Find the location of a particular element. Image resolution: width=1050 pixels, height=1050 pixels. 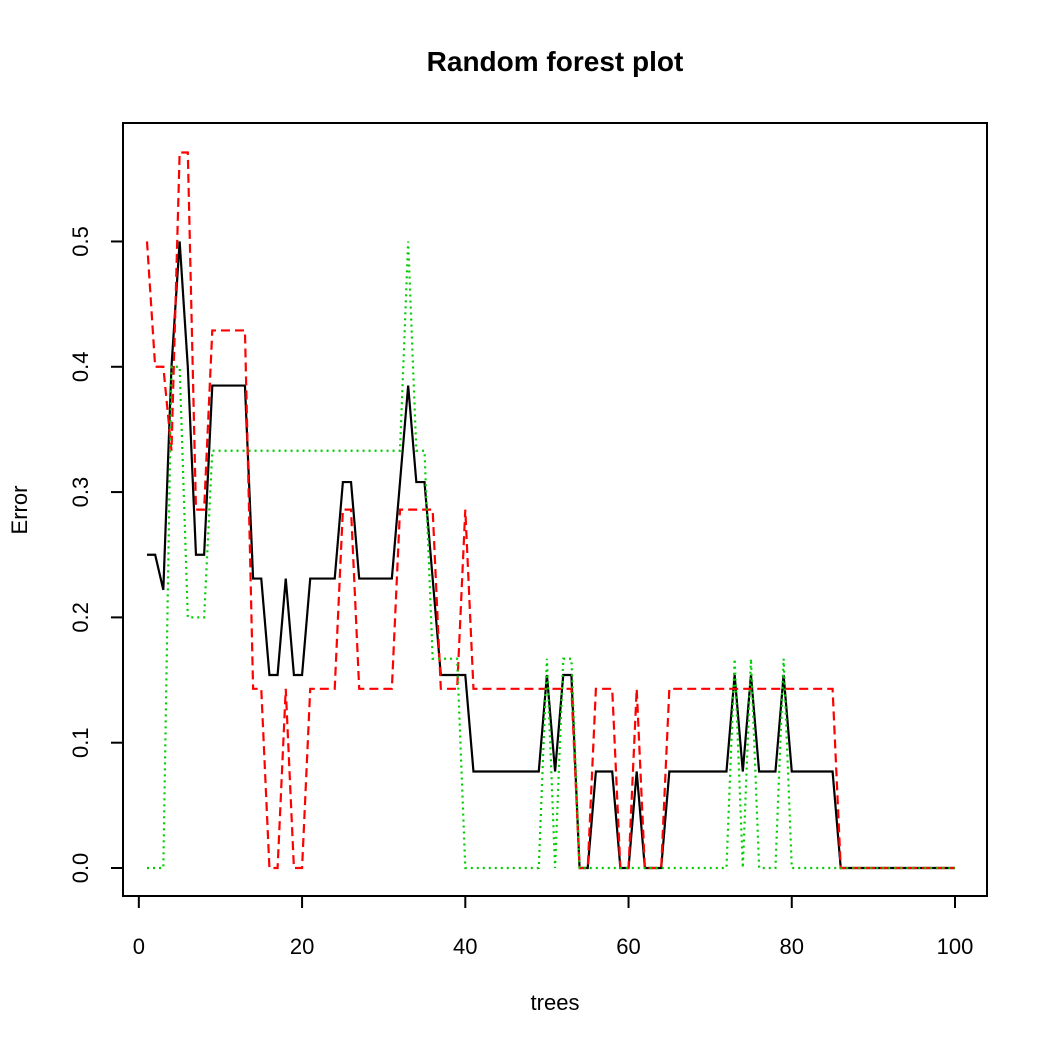

y-axis-label: Error is located at coordinates (19, 510).